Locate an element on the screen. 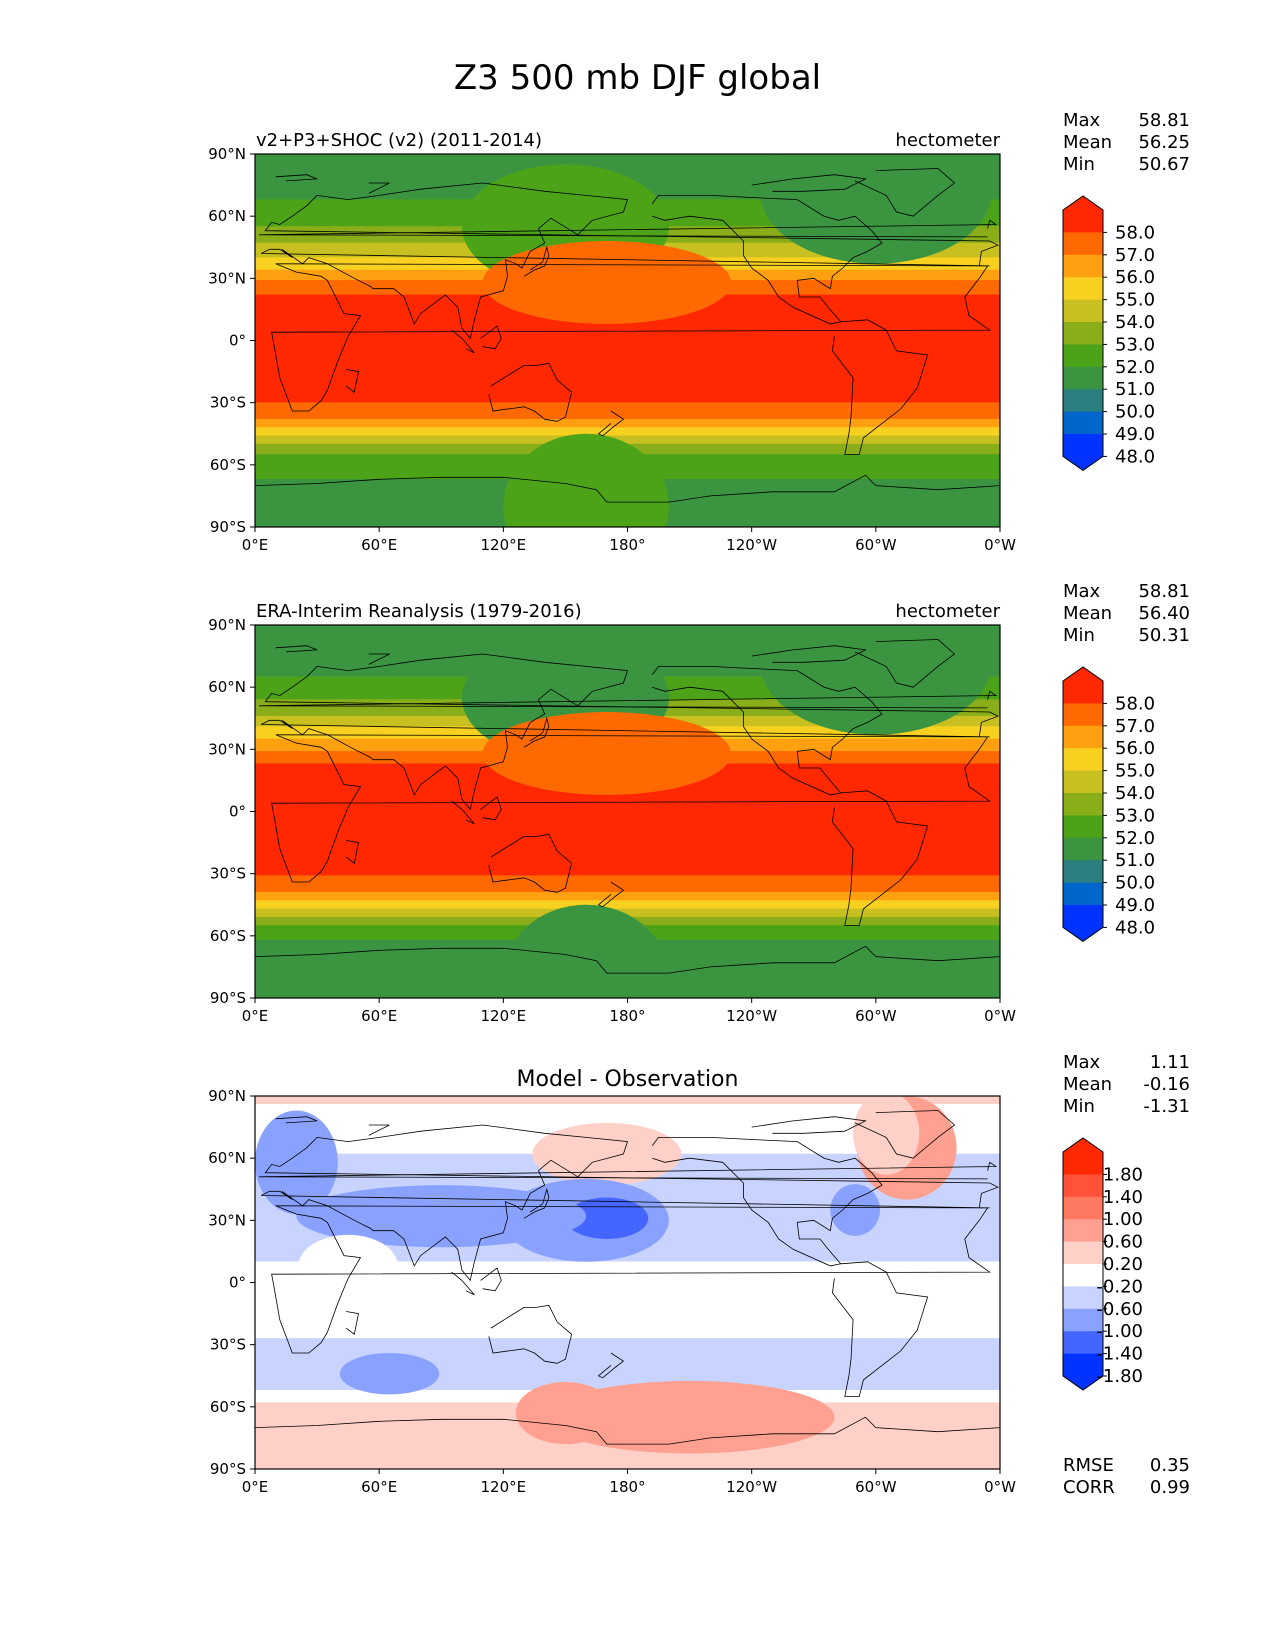 The width and height of the screenshot is (1275, 1650). stat-label: Min is located at coordinates (1079, 164).